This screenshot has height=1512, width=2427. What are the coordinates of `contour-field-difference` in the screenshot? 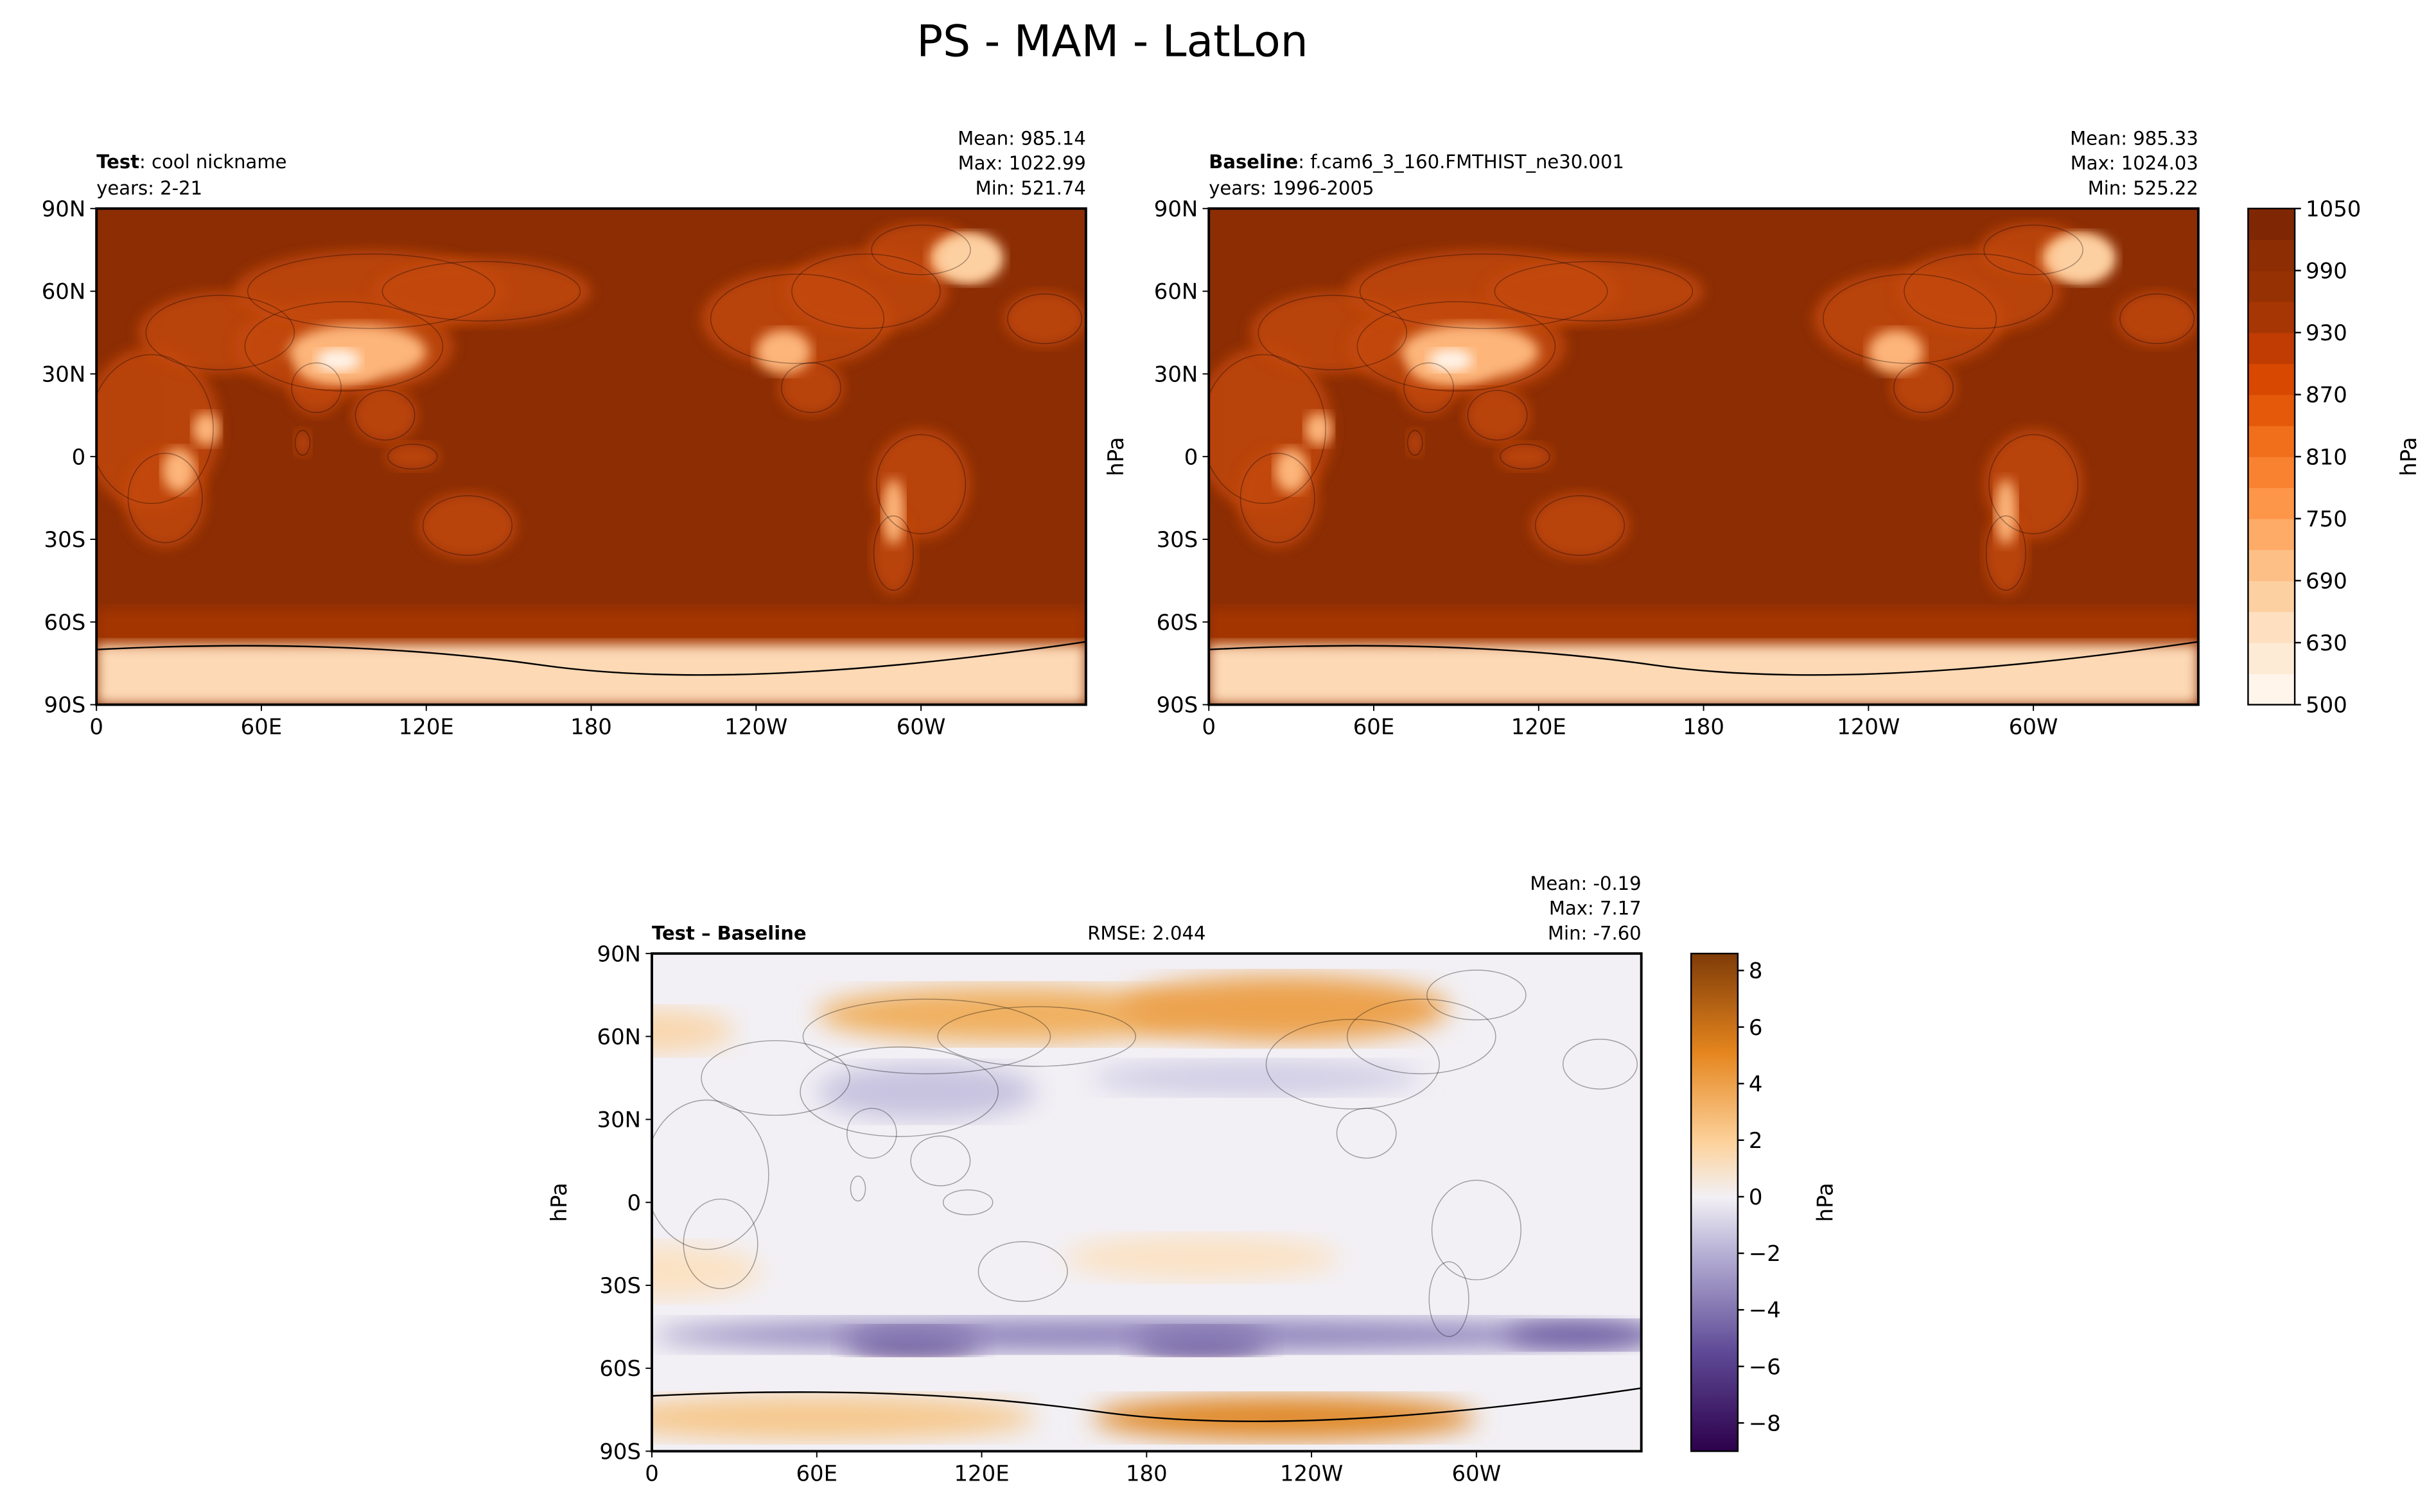 It's located at (1147, 1202).